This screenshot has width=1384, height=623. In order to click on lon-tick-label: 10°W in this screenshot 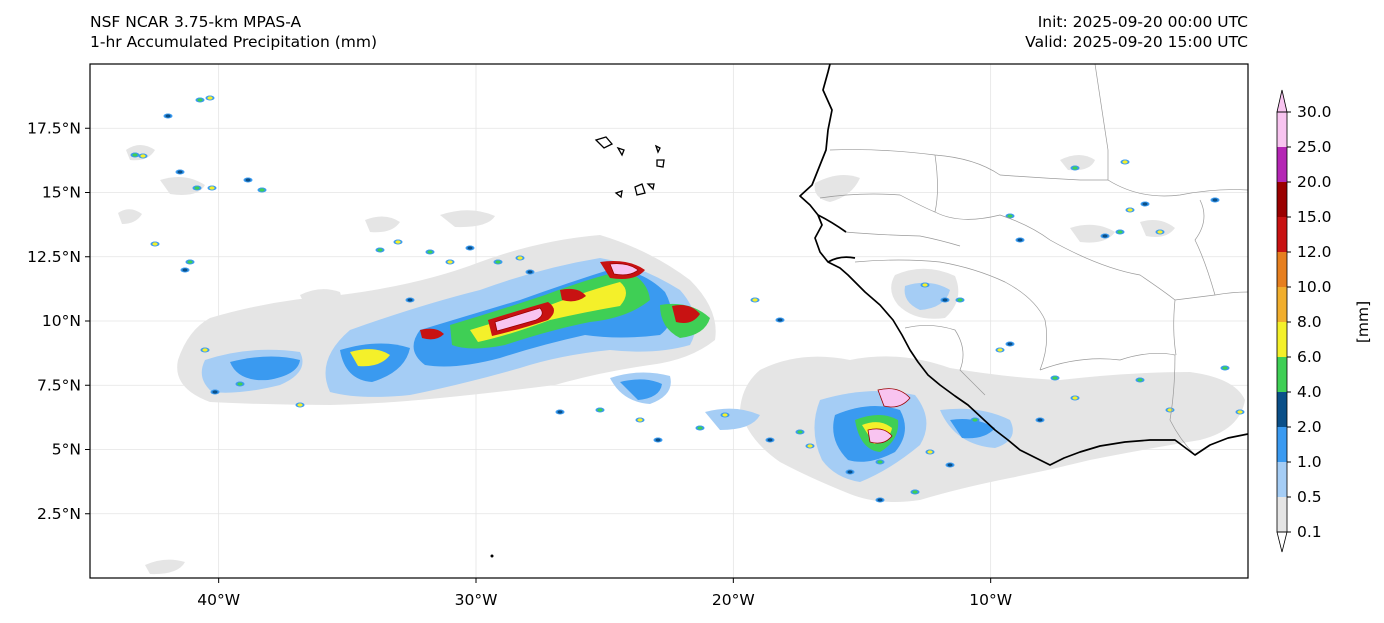, I will do `click(990, 600)`.